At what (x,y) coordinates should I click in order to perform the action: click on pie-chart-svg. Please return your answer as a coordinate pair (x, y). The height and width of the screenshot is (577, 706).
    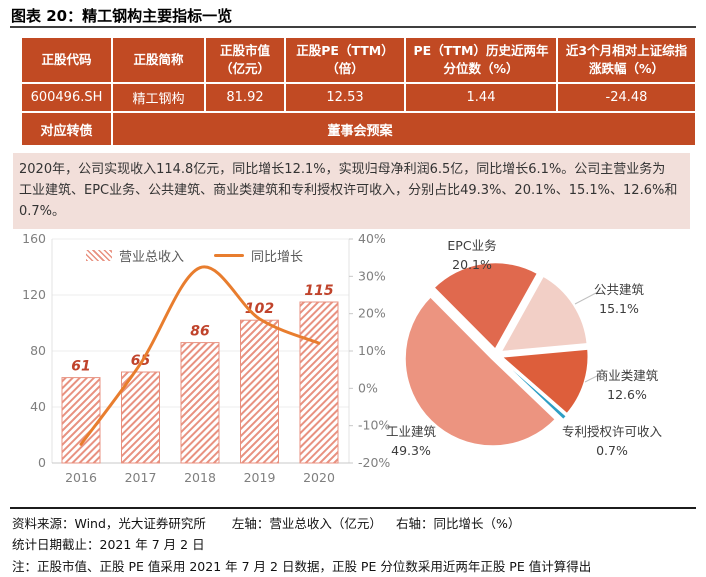
    Looking at the image, I should click on (501, 354).